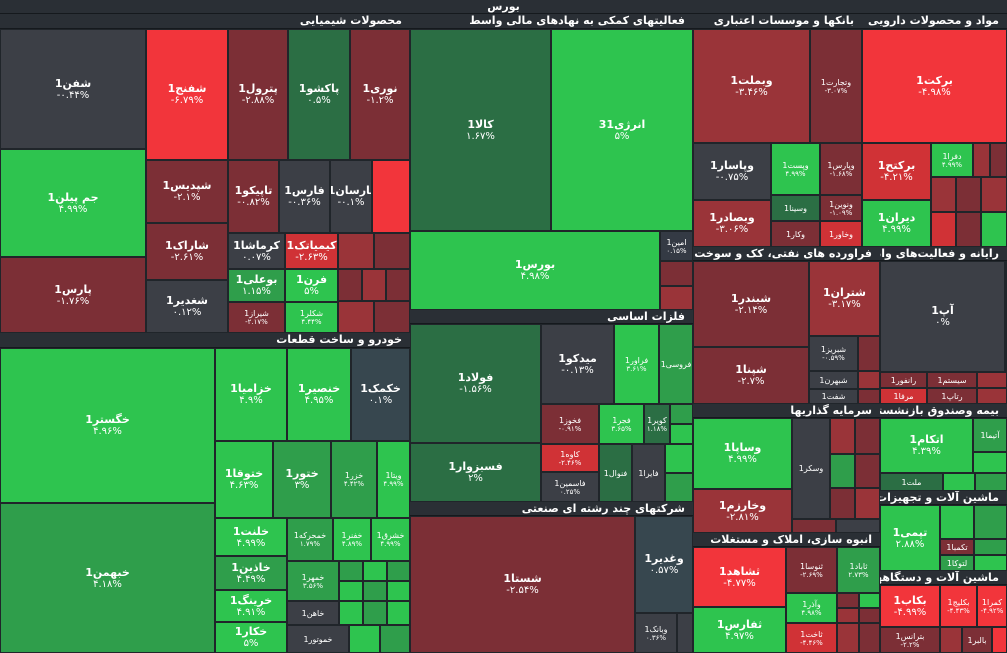 The width and height of the screenshot is (1007, 653). What do you see at coordinates (957, 563) in the screenshot?
I see `symbol-tile-lotoos: لتوکا1` at bounding box center [957, 563].